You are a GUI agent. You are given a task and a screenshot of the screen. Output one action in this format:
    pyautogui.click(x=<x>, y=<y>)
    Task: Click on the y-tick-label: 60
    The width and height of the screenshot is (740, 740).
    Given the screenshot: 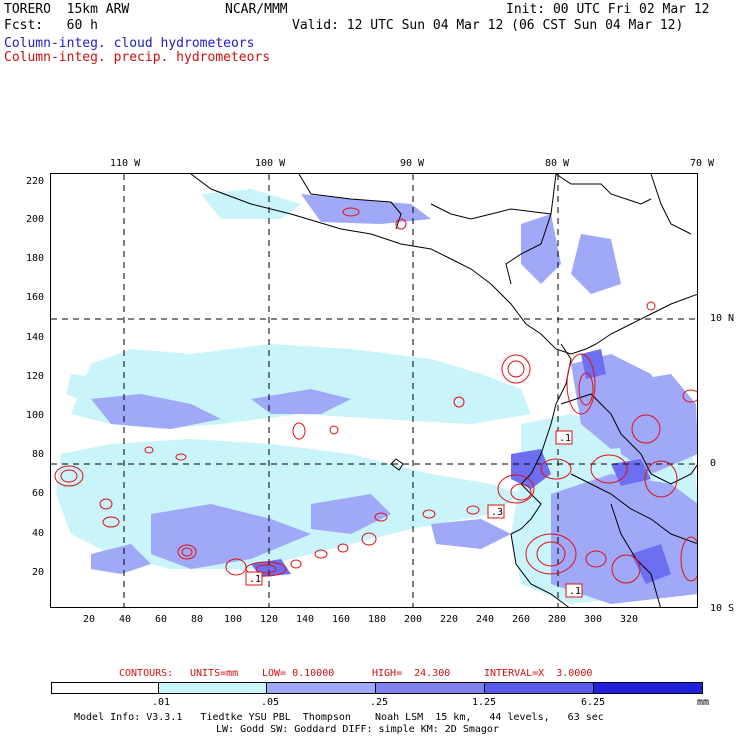 What is the action you would take?
    pyautogui.click(x=37, y=493)
    